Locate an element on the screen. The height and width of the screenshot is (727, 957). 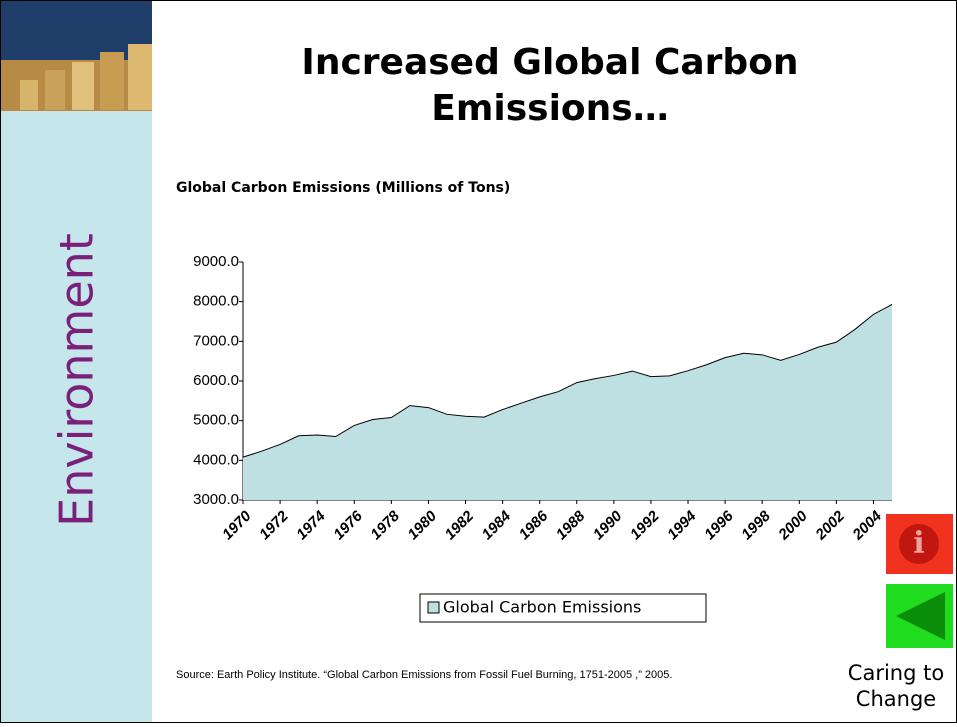
legend is located at coordinates (563, 608).